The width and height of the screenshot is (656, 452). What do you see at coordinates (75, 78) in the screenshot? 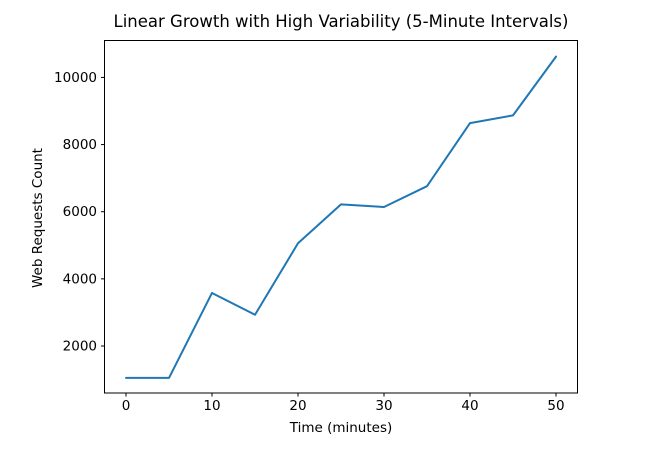
I see `y-tick-label: 10000` at bounding box center [75, 78].